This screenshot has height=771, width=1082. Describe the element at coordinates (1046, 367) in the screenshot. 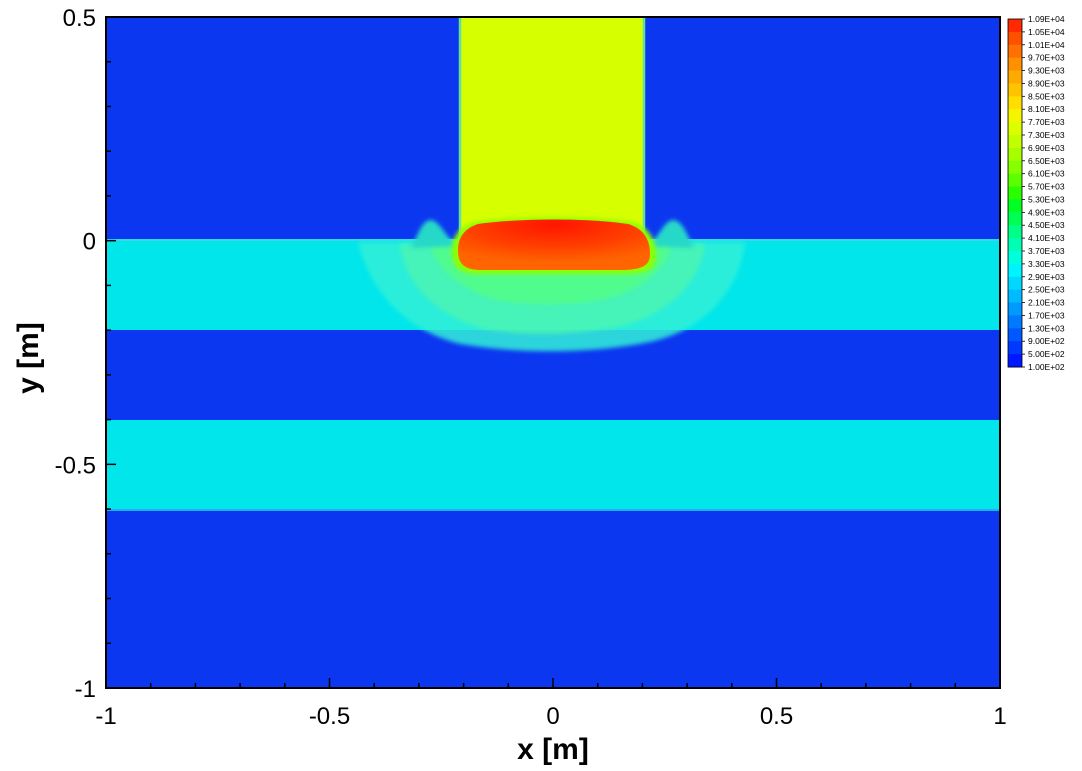

I see `colorbar-label: 1.00E+02` at that location.